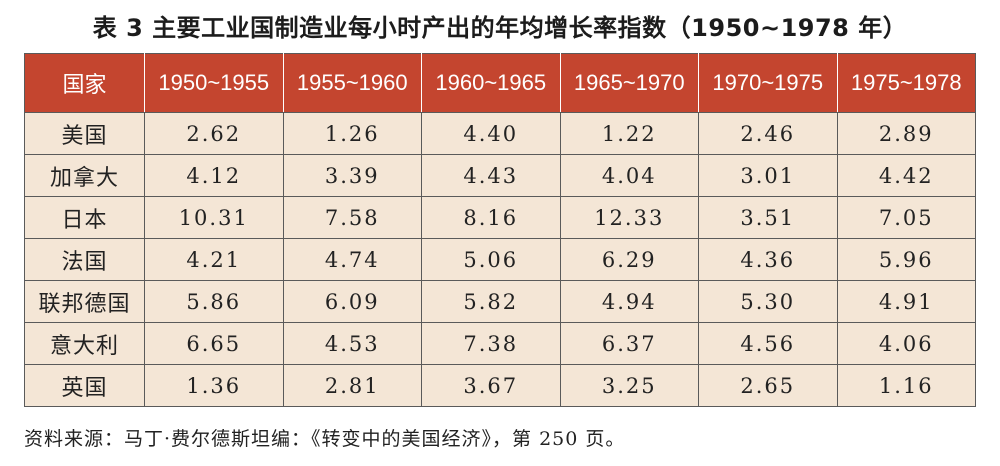 Image resolution: width=1000 pixels, height=466 pixels. What do you see at coordinates (84, 133) in the screenshot?
I see `row-country-label: 美国` at bounding box center [84, 133].